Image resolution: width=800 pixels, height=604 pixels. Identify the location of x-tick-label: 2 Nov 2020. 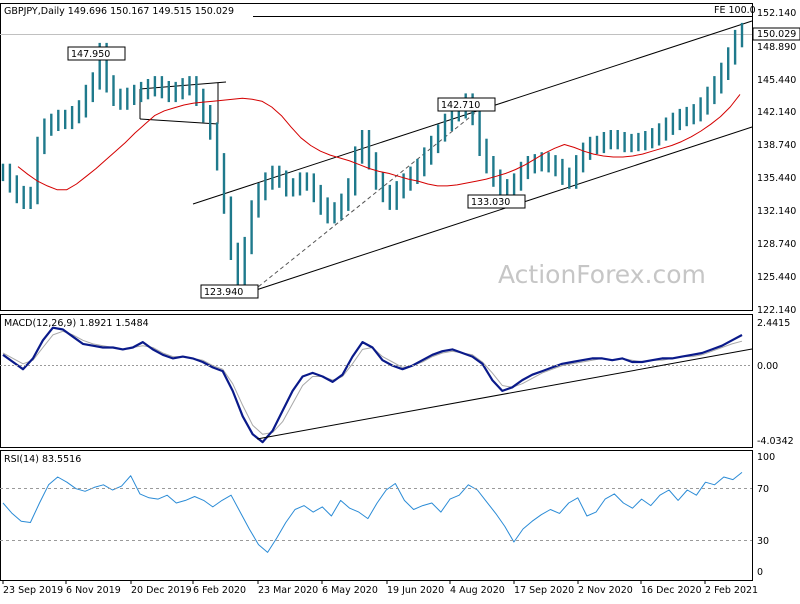
(605, 590).